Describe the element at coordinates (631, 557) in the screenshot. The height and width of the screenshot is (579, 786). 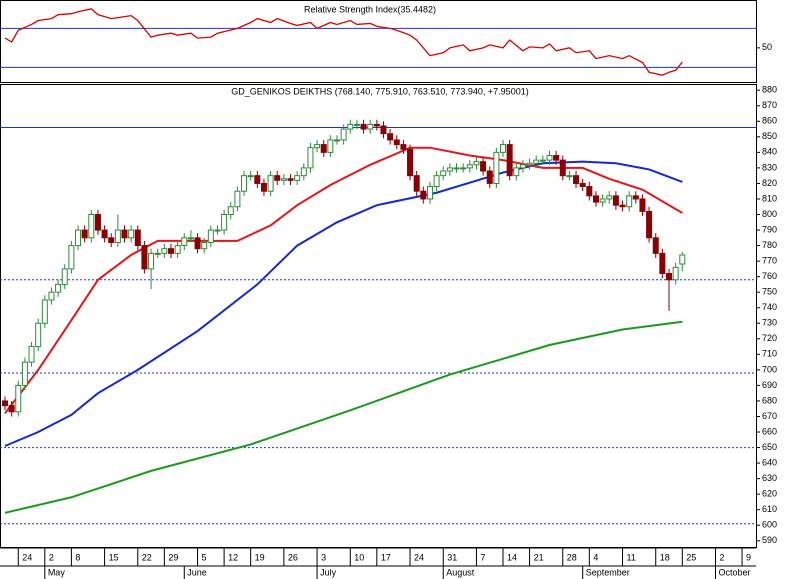
I see `x-tick-label: 11` at that location.